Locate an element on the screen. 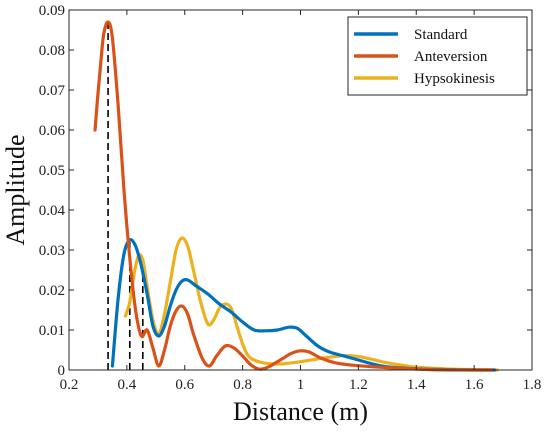  x-axis-label: Distance (m) is located at coordinates (300, 411).